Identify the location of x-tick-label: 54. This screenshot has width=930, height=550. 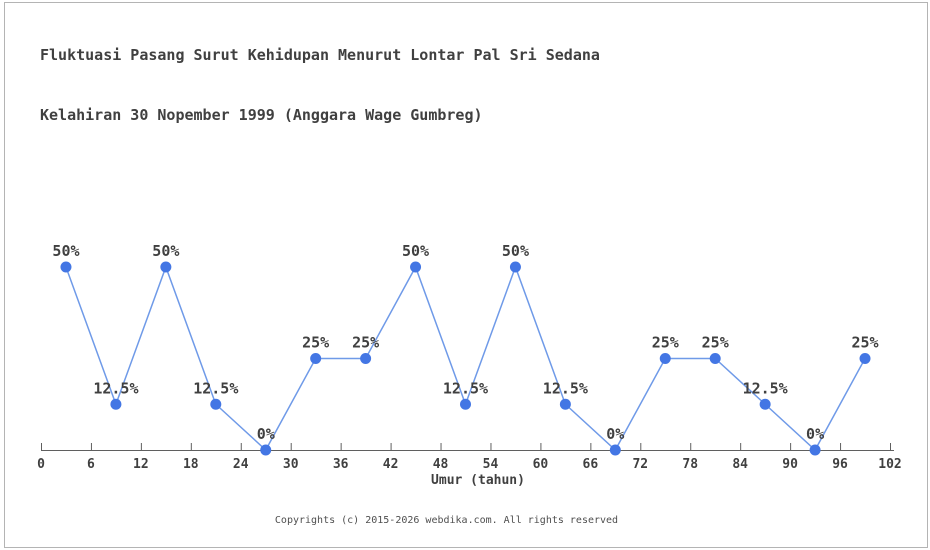
(491, 464).